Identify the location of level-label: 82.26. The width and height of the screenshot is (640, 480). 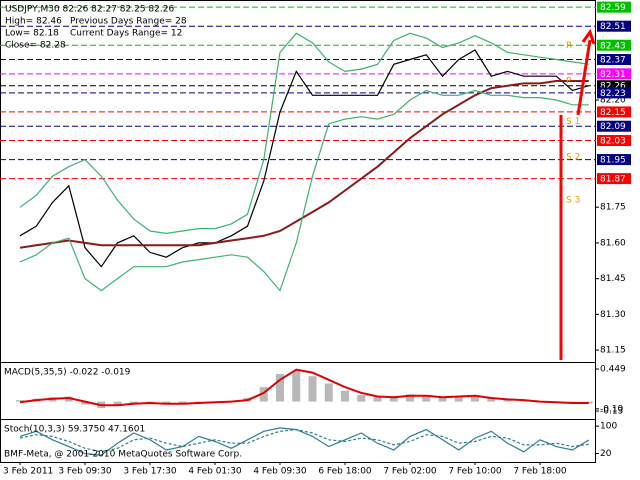
(613, 87).